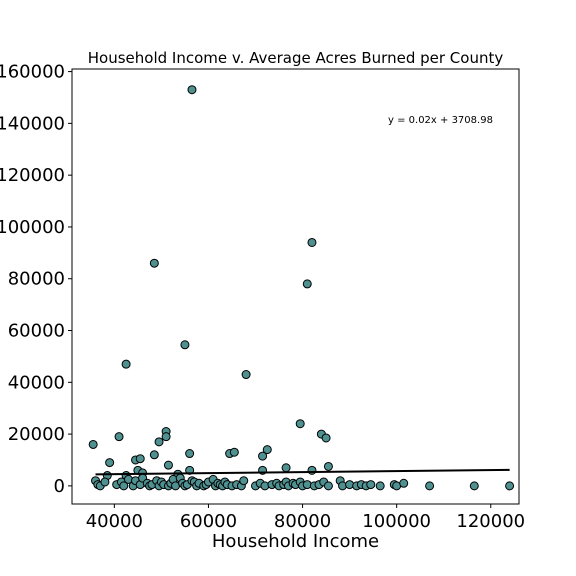 The width and height of the screenshot is (576, 576). What do you see at coordinates (295, 541) in the screenshot?
I see `x-axis-label: Household Income` at bounding box center [295, 541].